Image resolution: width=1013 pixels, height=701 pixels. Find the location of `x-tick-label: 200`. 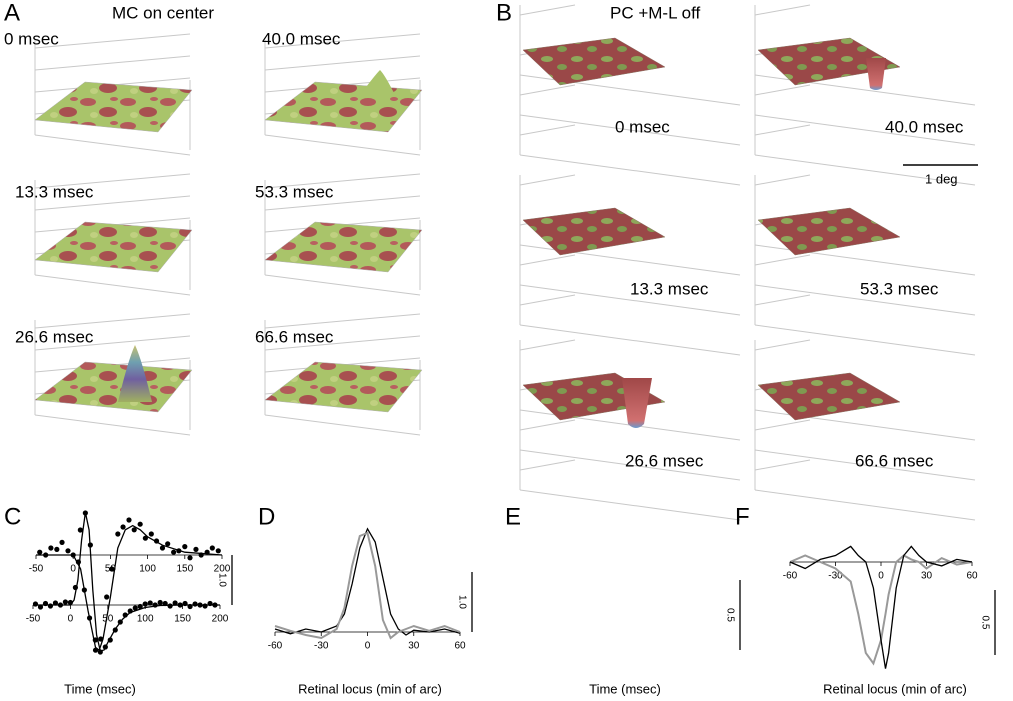

x-tick-label: 200 is located at coordinates (222, 569).